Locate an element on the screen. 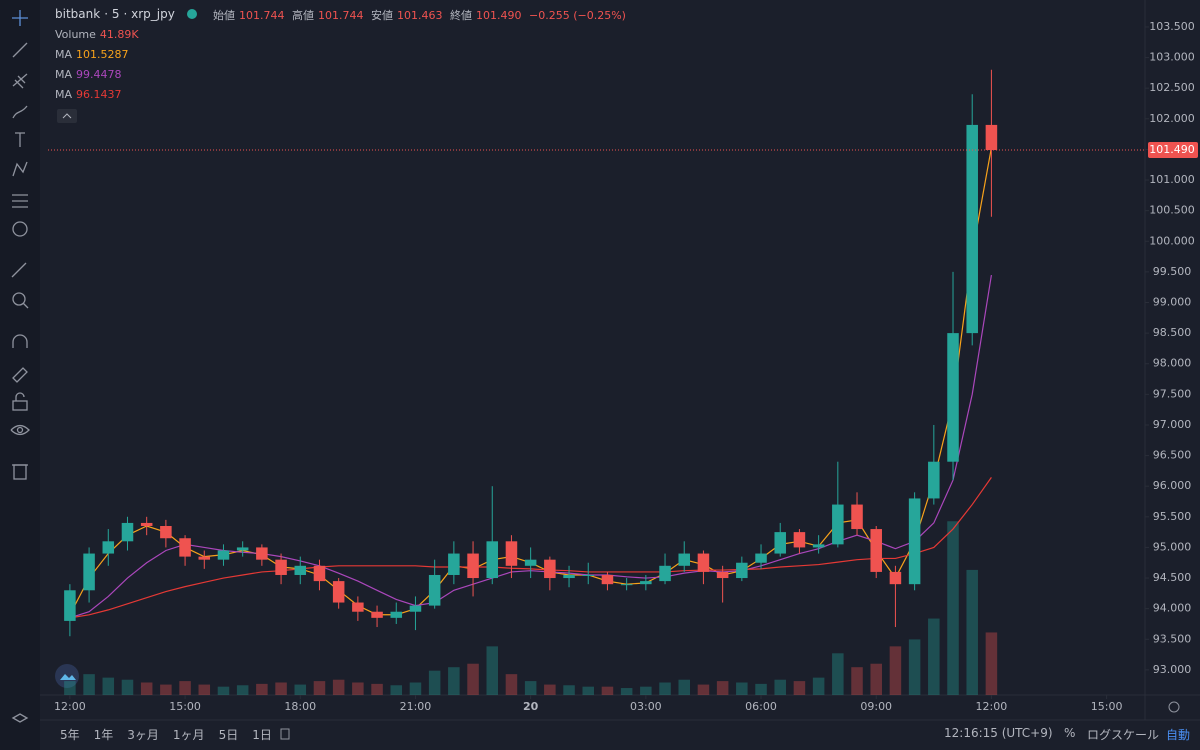 This screenshot has width=1200, height=750. change: −0.255 (−0.25%) is located at coordinates (577, 15).